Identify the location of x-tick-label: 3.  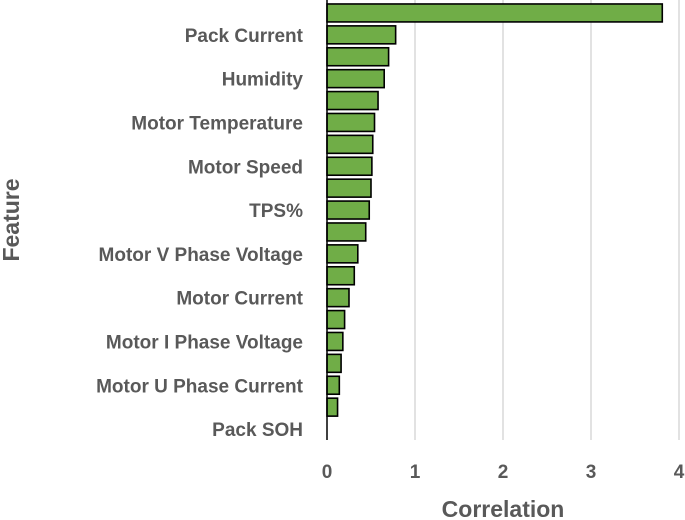
(591, 472).